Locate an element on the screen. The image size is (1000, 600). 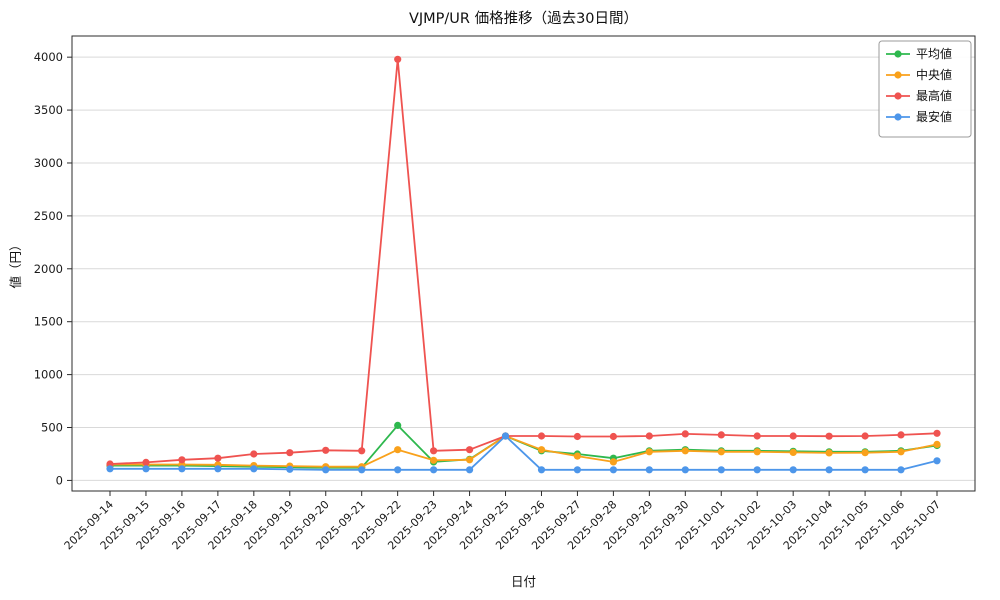
chart-title: VJMP/UR 価格推移（過去30日間） is located at coordinates (523, 18).